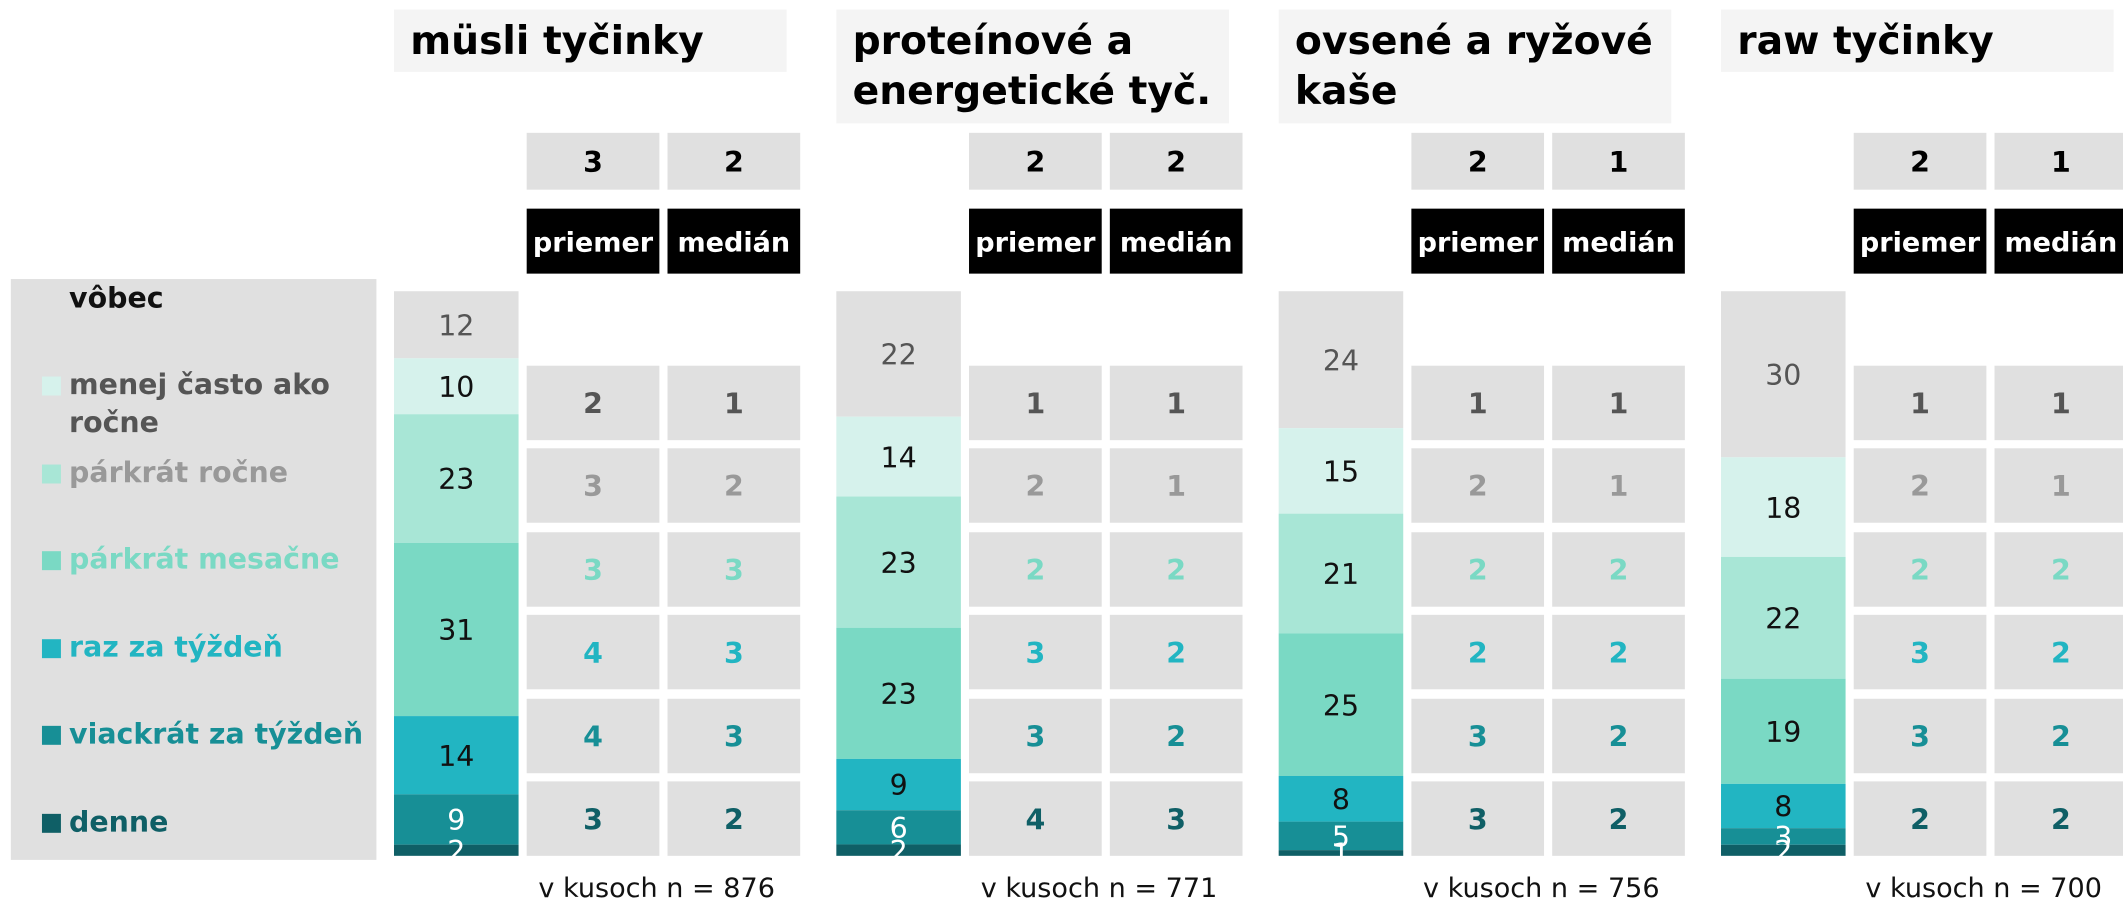 The image size is (2123, 902). Describe the element at coordinates (216, 733) in the screenshot. I see `legend-label: viackrát za týždeň` at that location.